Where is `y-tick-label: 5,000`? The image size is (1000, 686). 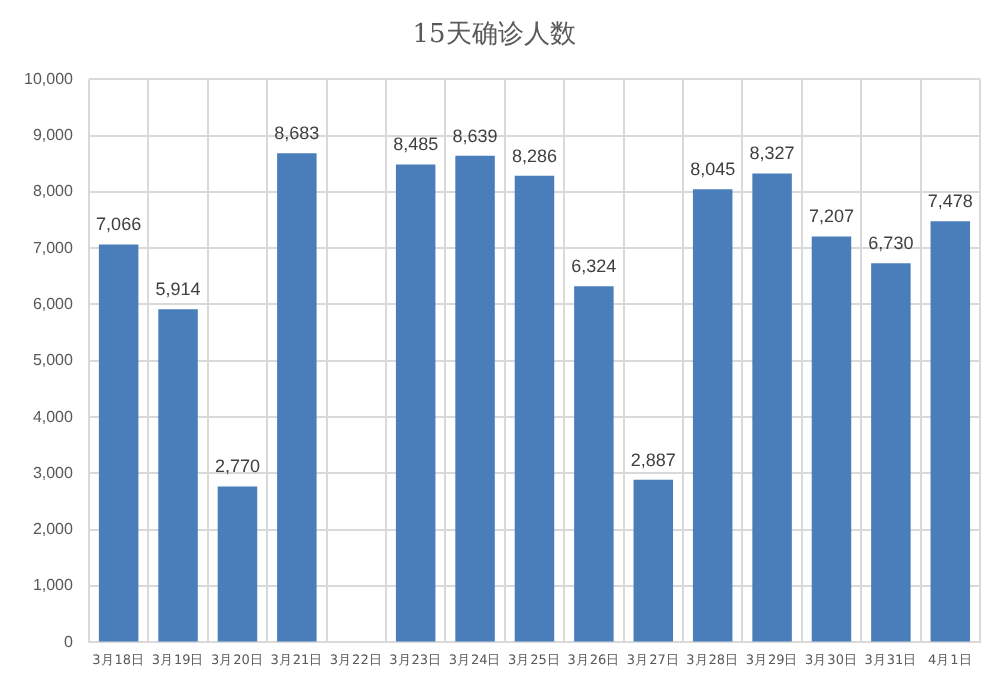 y-tick-label: 5,000 is located at coordinates (53, 360).